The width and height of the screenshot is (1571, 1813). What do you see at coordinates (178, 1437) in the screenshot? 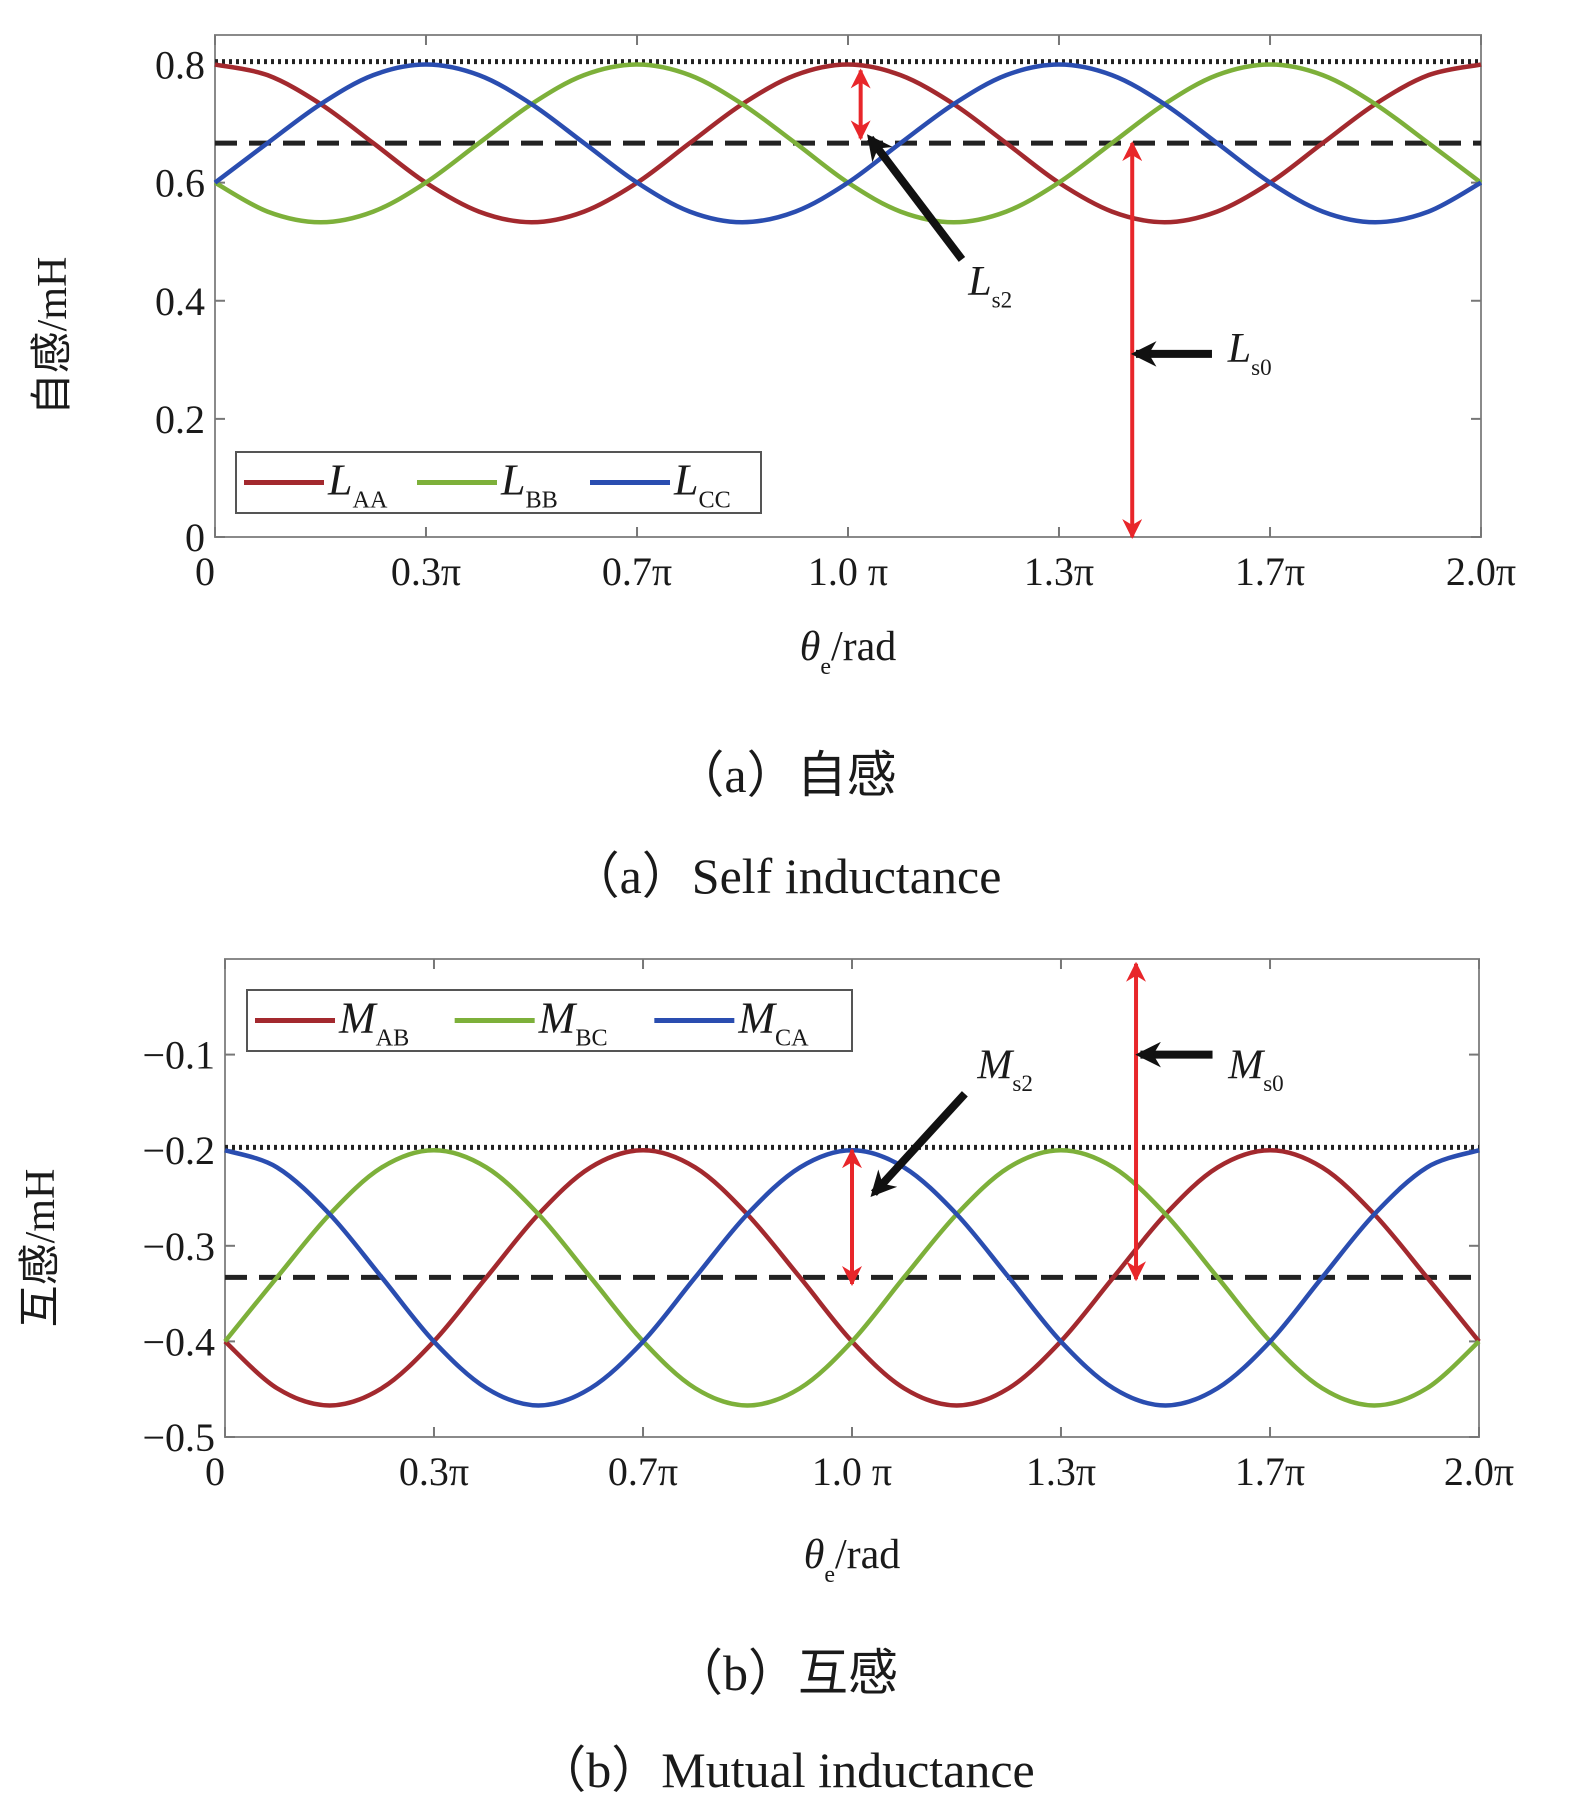
I see `y-tick-label: −0.5` at bounding box center [178, 1437].